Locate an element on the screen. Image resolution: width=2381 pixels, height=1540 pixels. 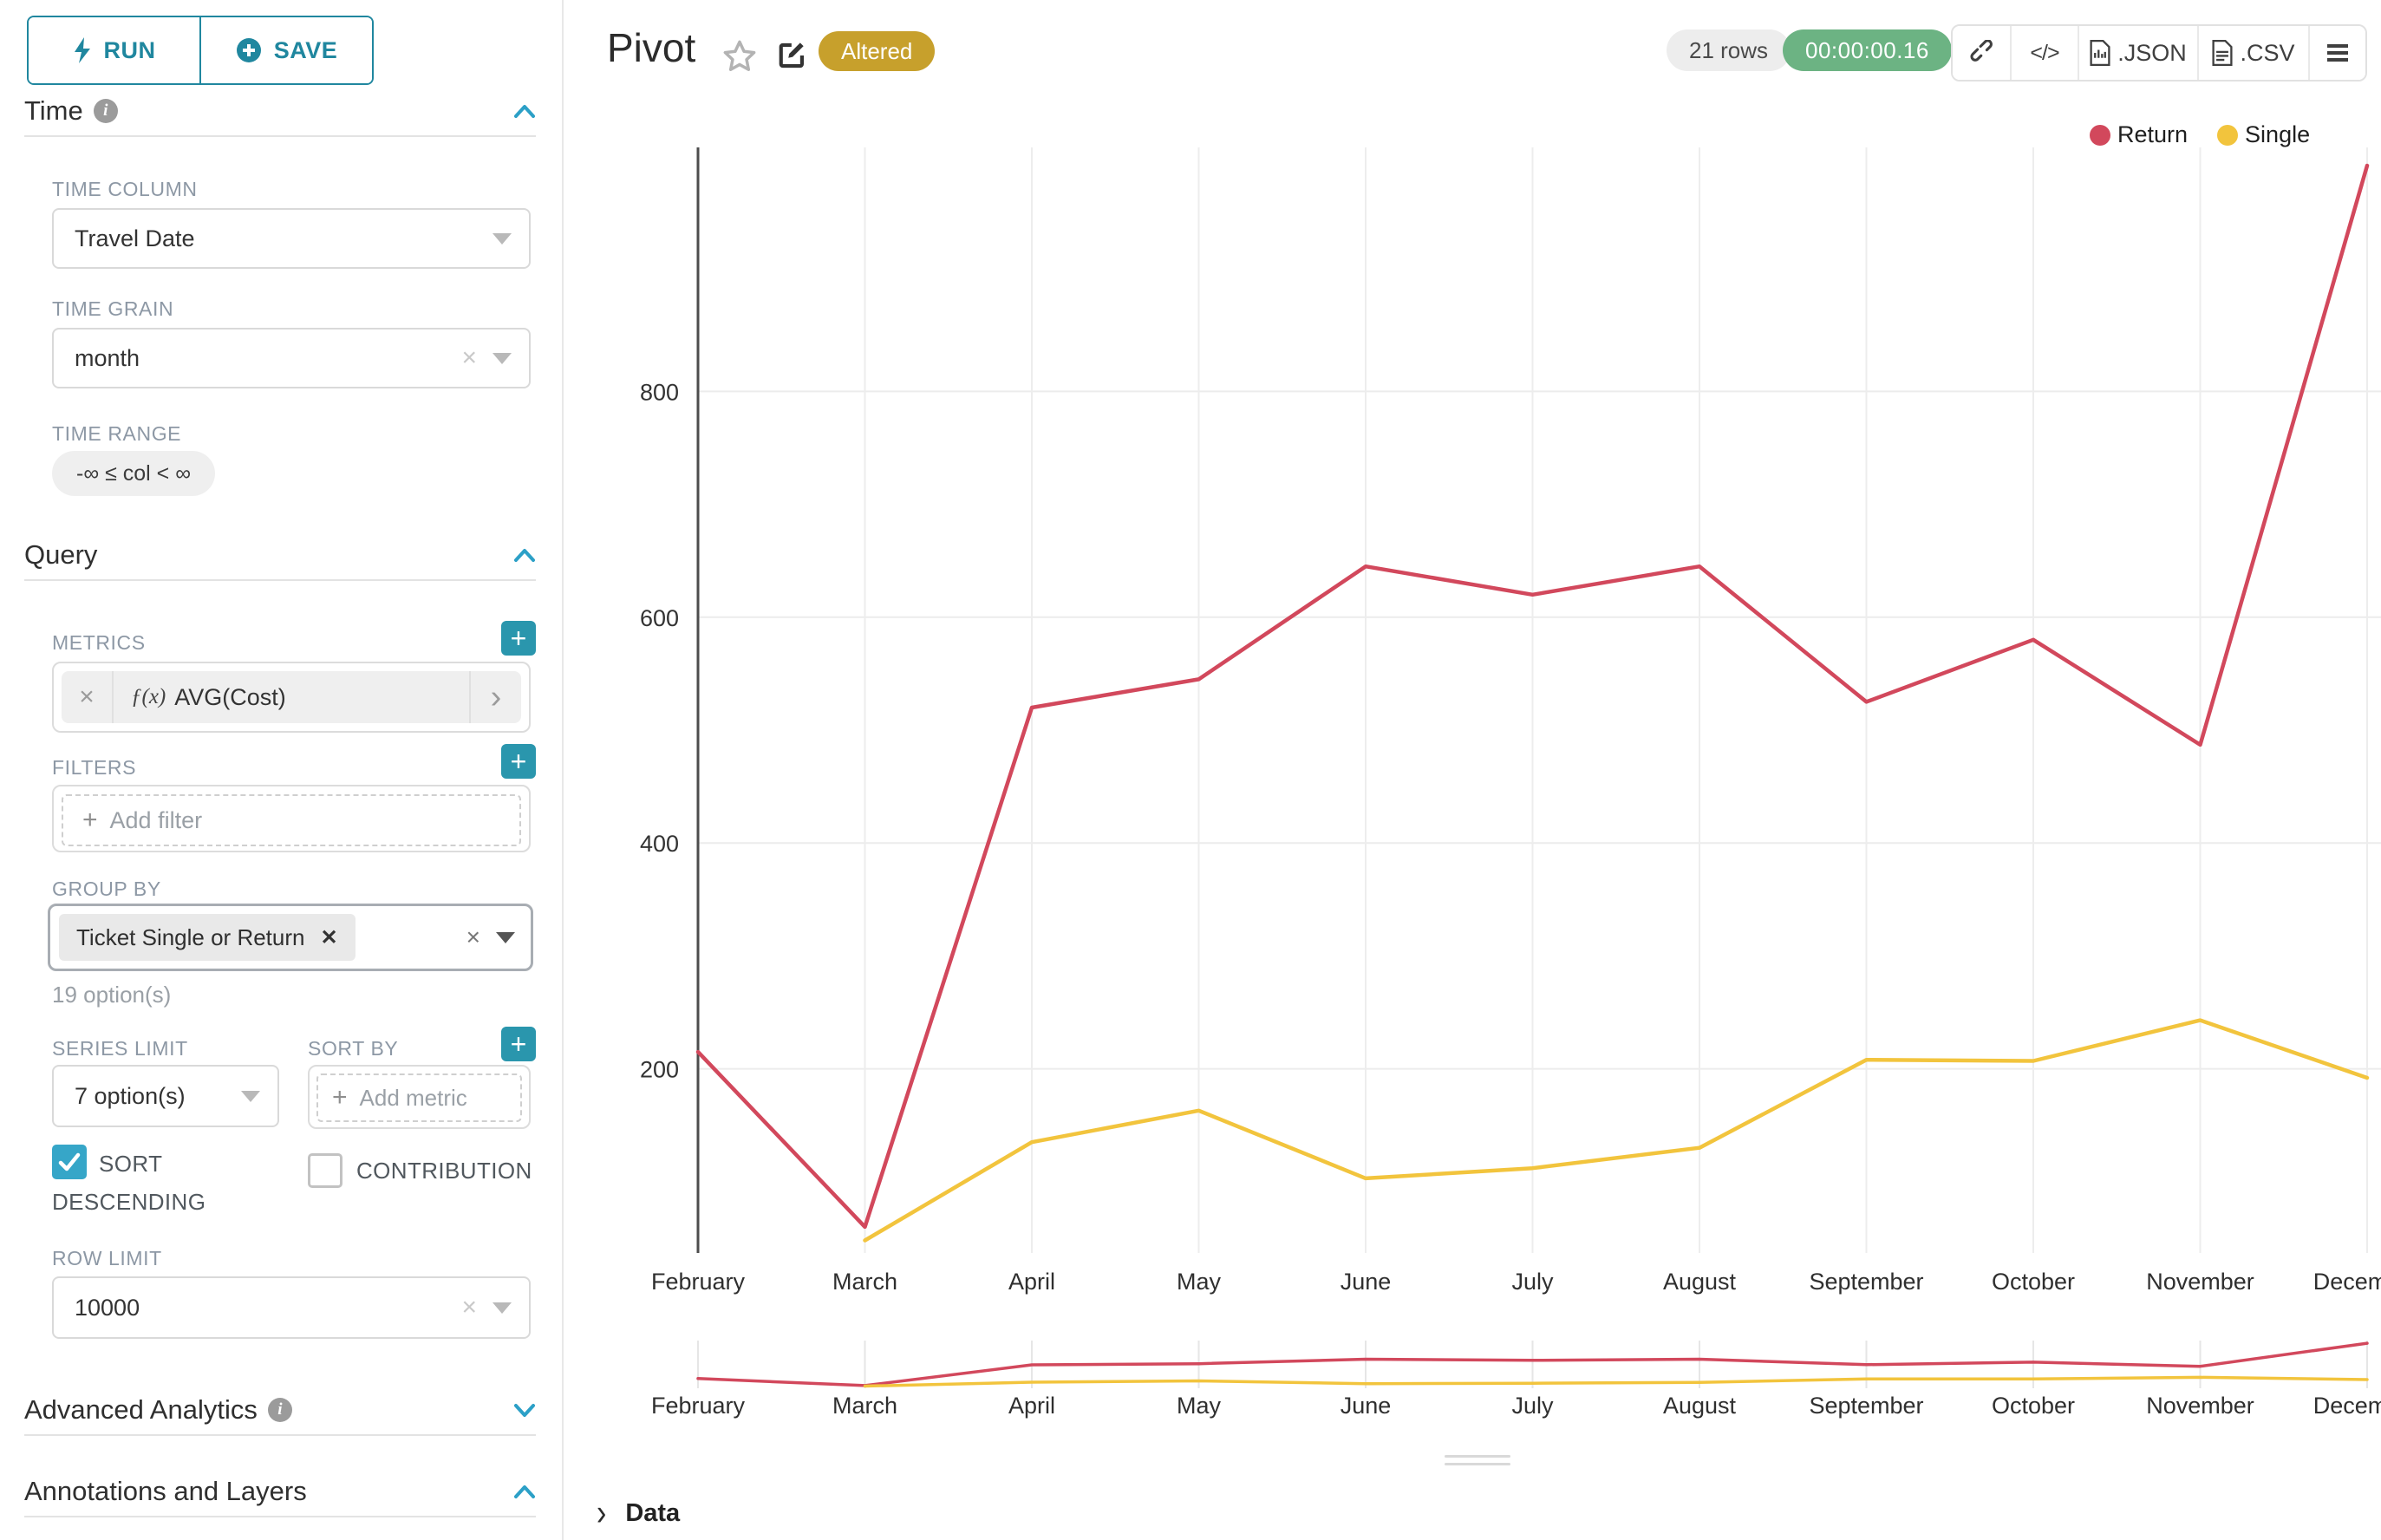
info-icon: i is located at coordinates (279, 1410).